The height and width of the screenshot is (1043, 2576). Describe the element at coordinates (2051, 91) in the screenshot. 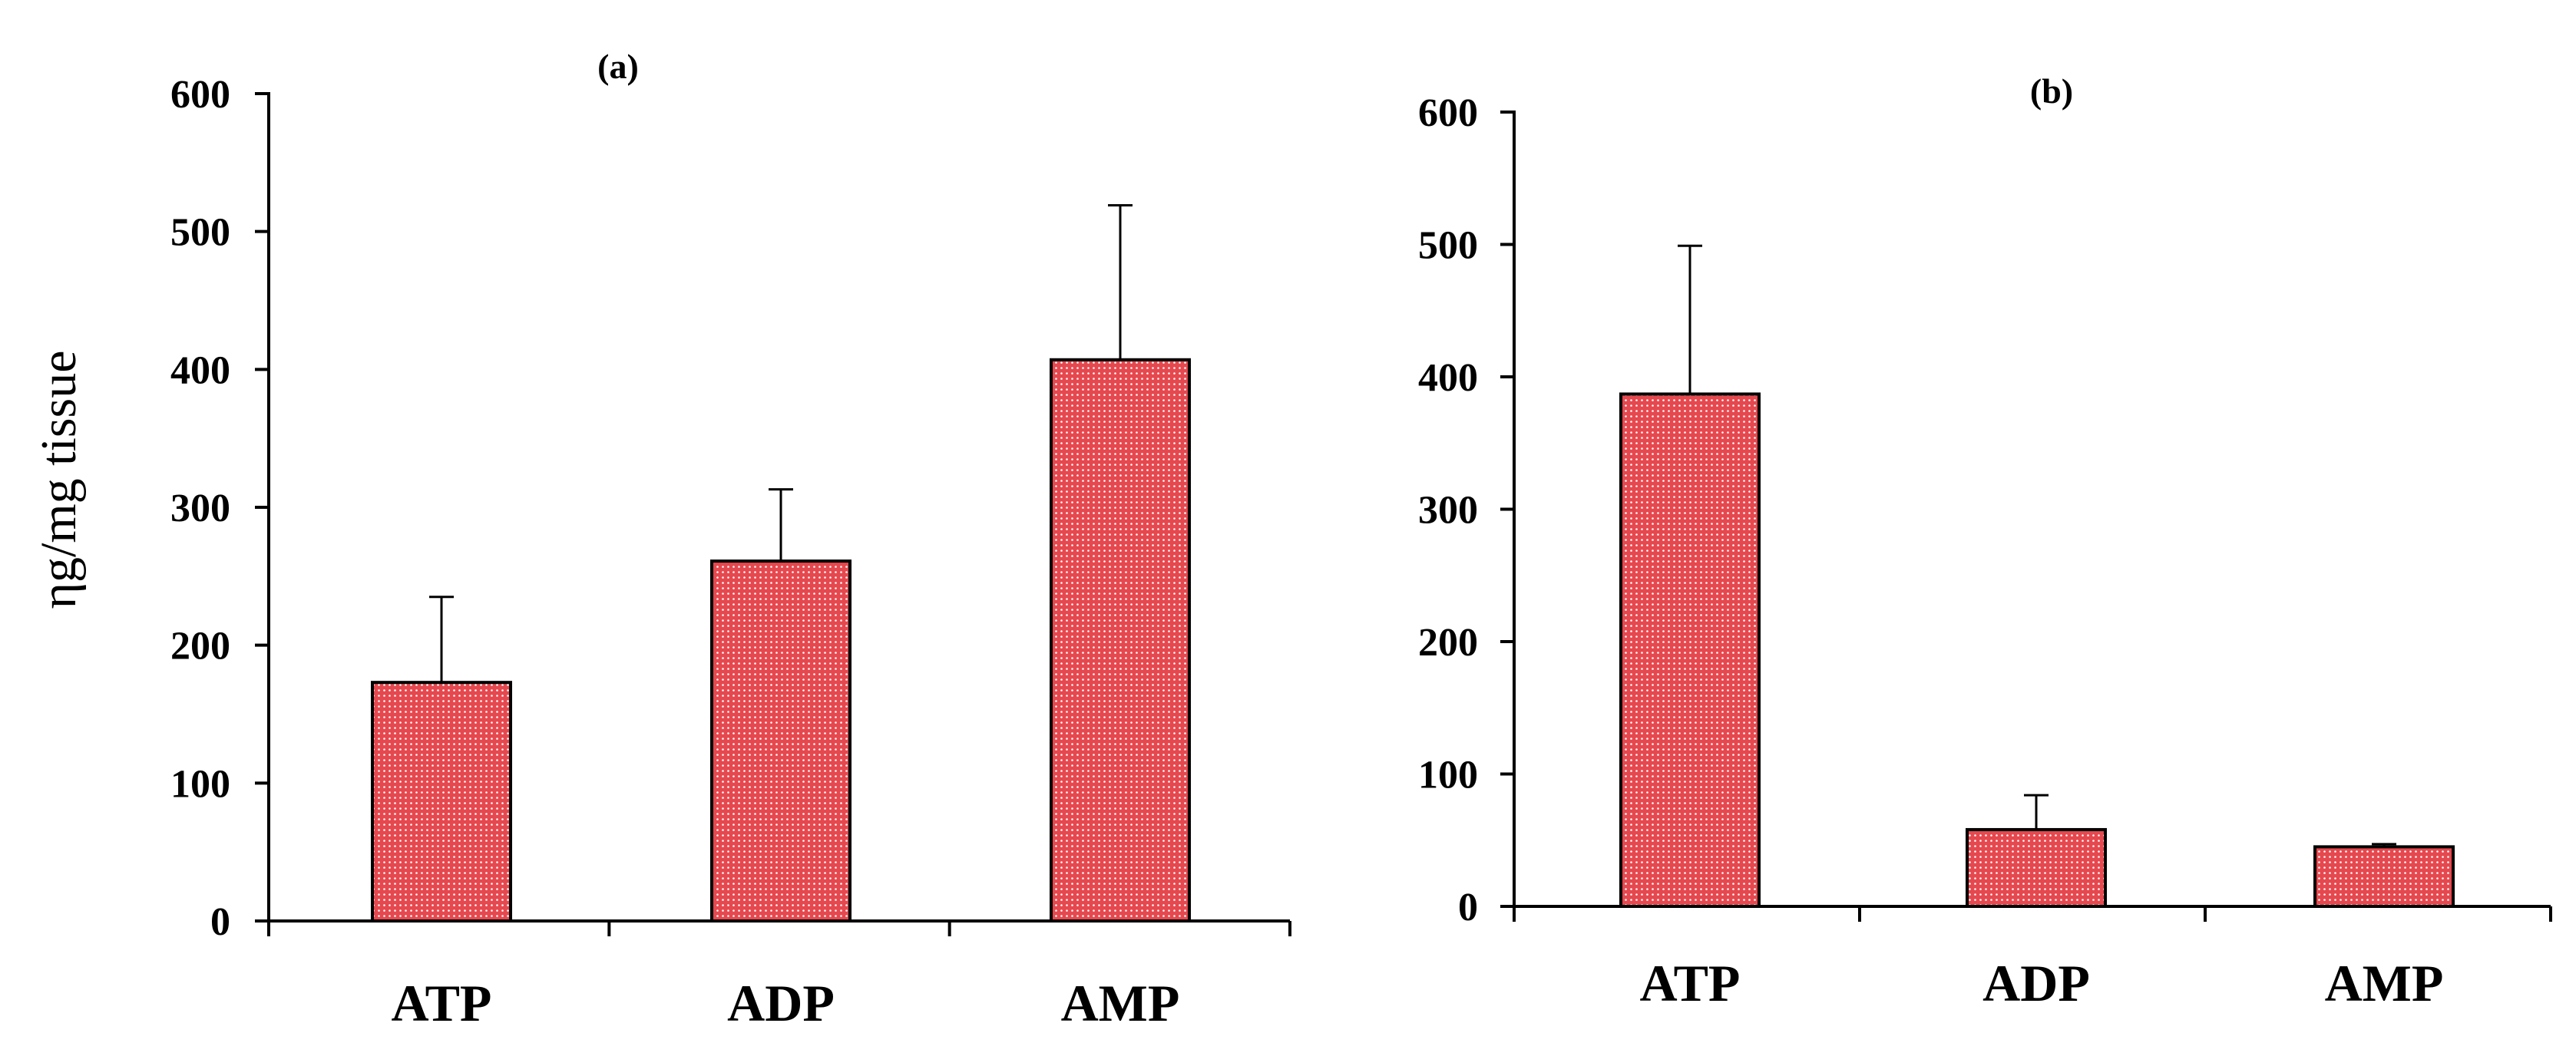

I see `panel-title-b: (b)` at that location.